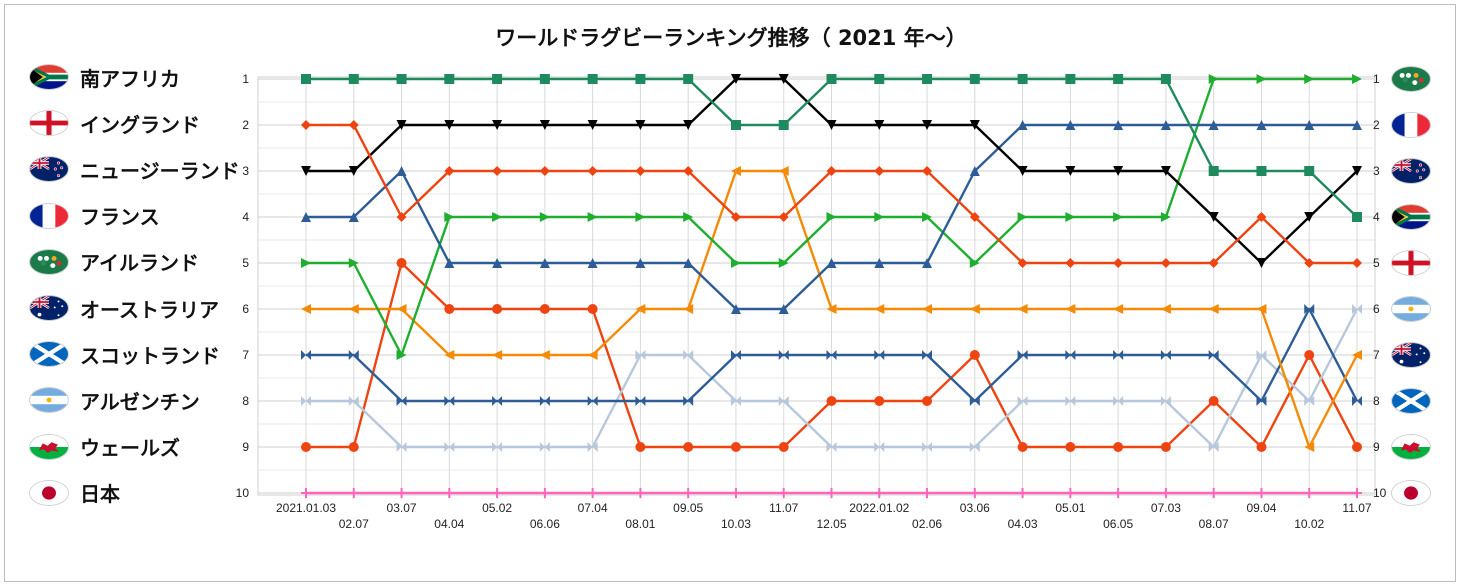 This screenshot has width=1462, height=588. I want to click on x-tick-label: 11.07, so click(783, 508).